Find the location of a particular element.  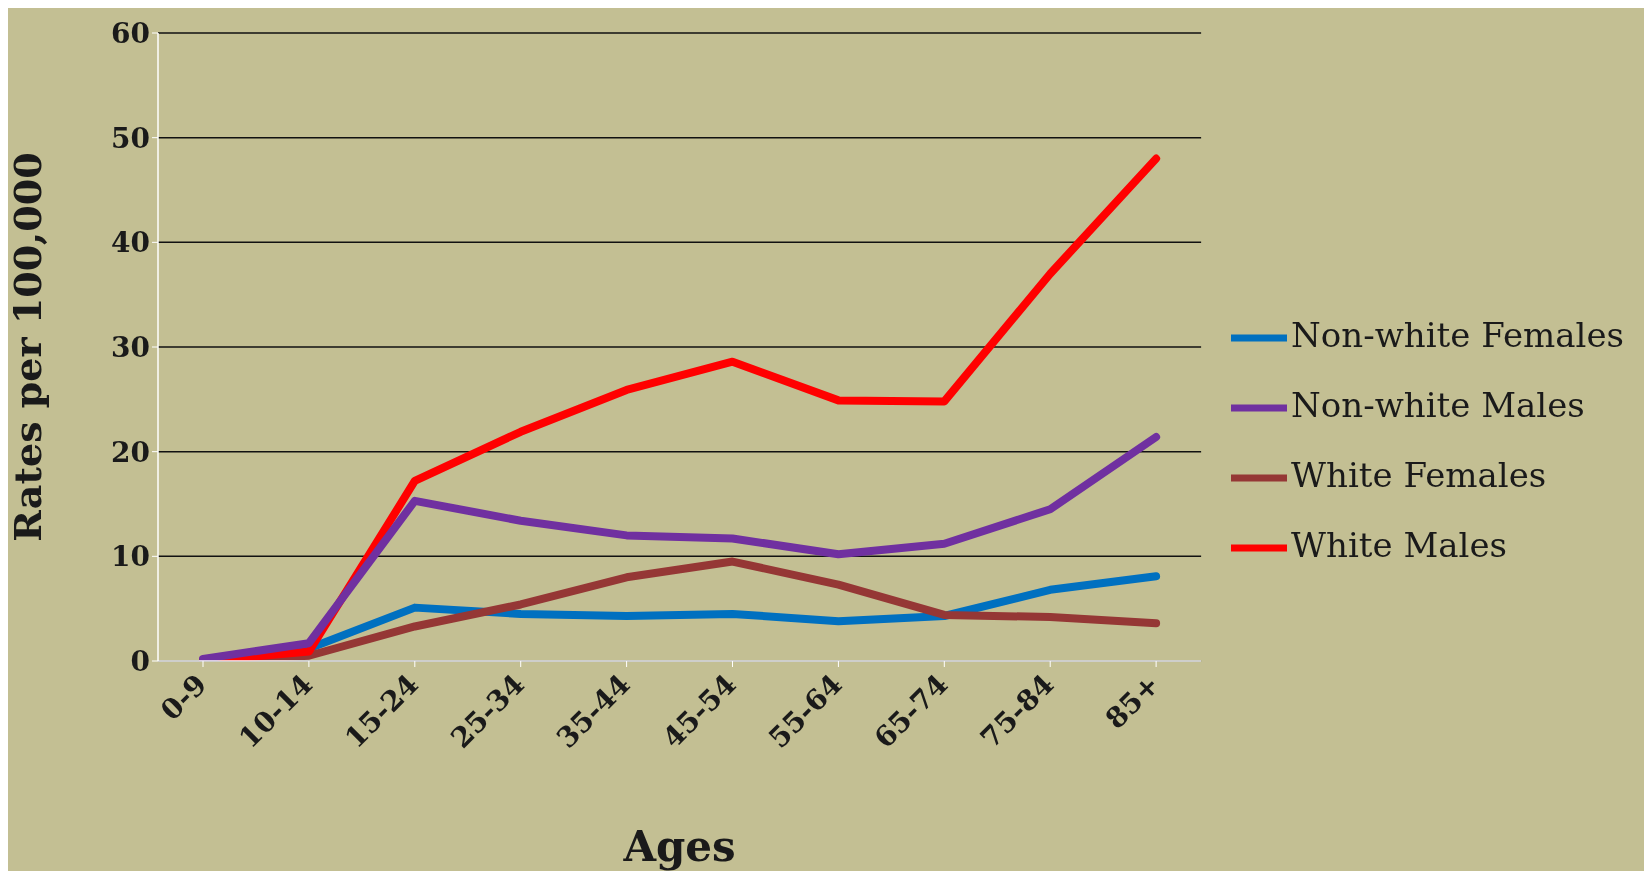

legend-label: Non-white Females is located at coordinates (1457, 334).